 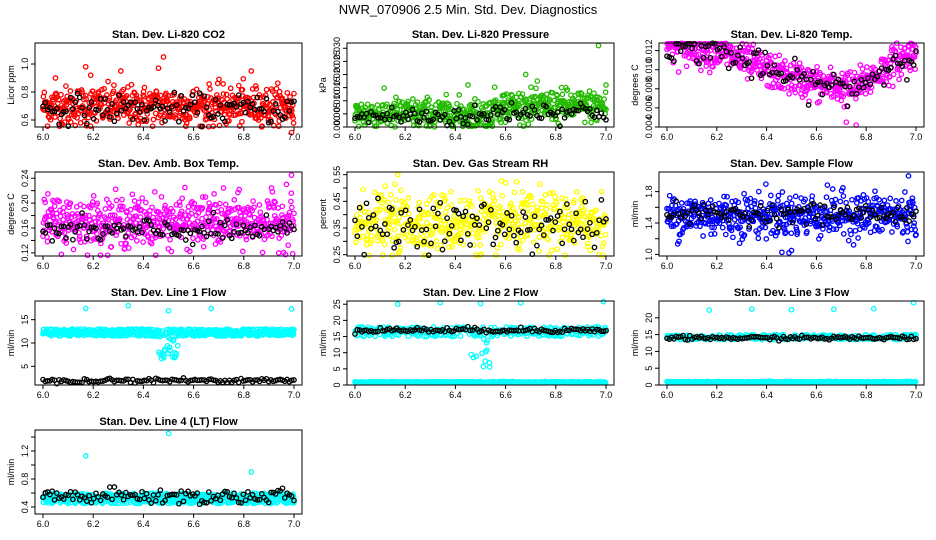 What do you see at coordinates (916, 266) in the screenshot?
I see `x-tick-label: 7.0` at bounding box center [916, 266].